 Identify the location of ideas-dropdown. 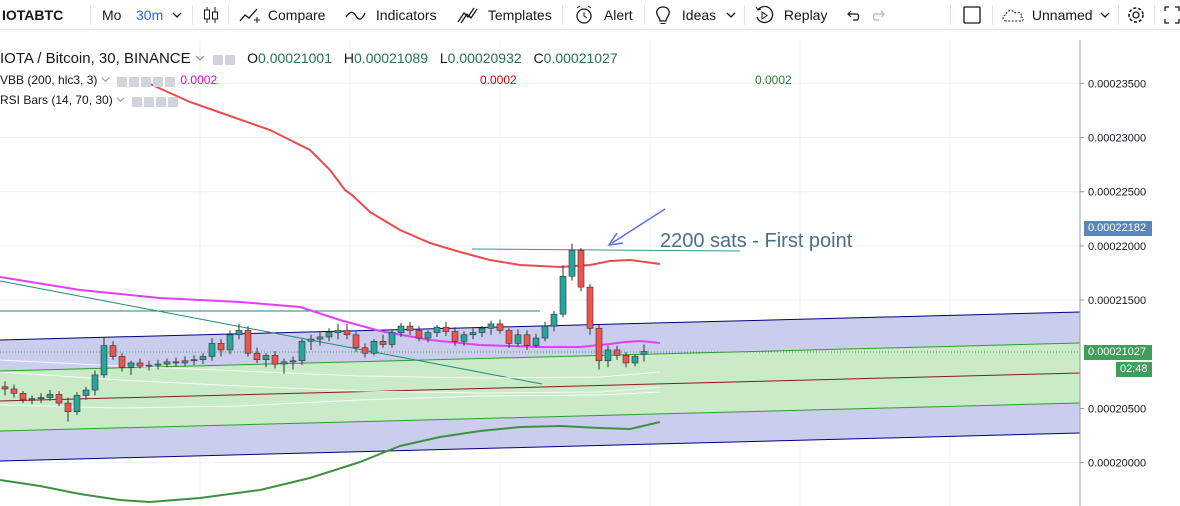
(731, 15).